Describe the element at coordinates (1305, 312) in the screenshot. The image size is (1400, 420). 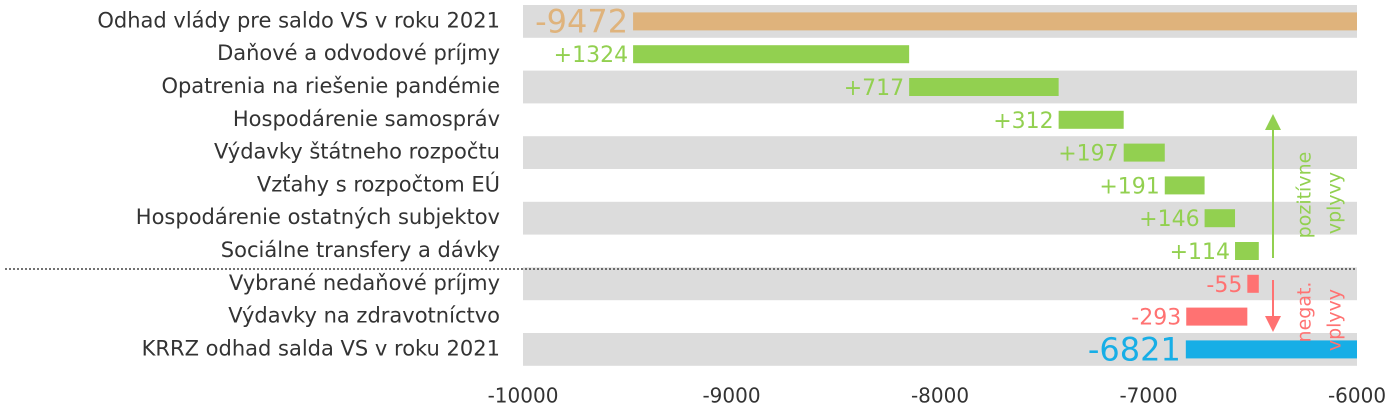
I see `annotation: negat.` at that location.